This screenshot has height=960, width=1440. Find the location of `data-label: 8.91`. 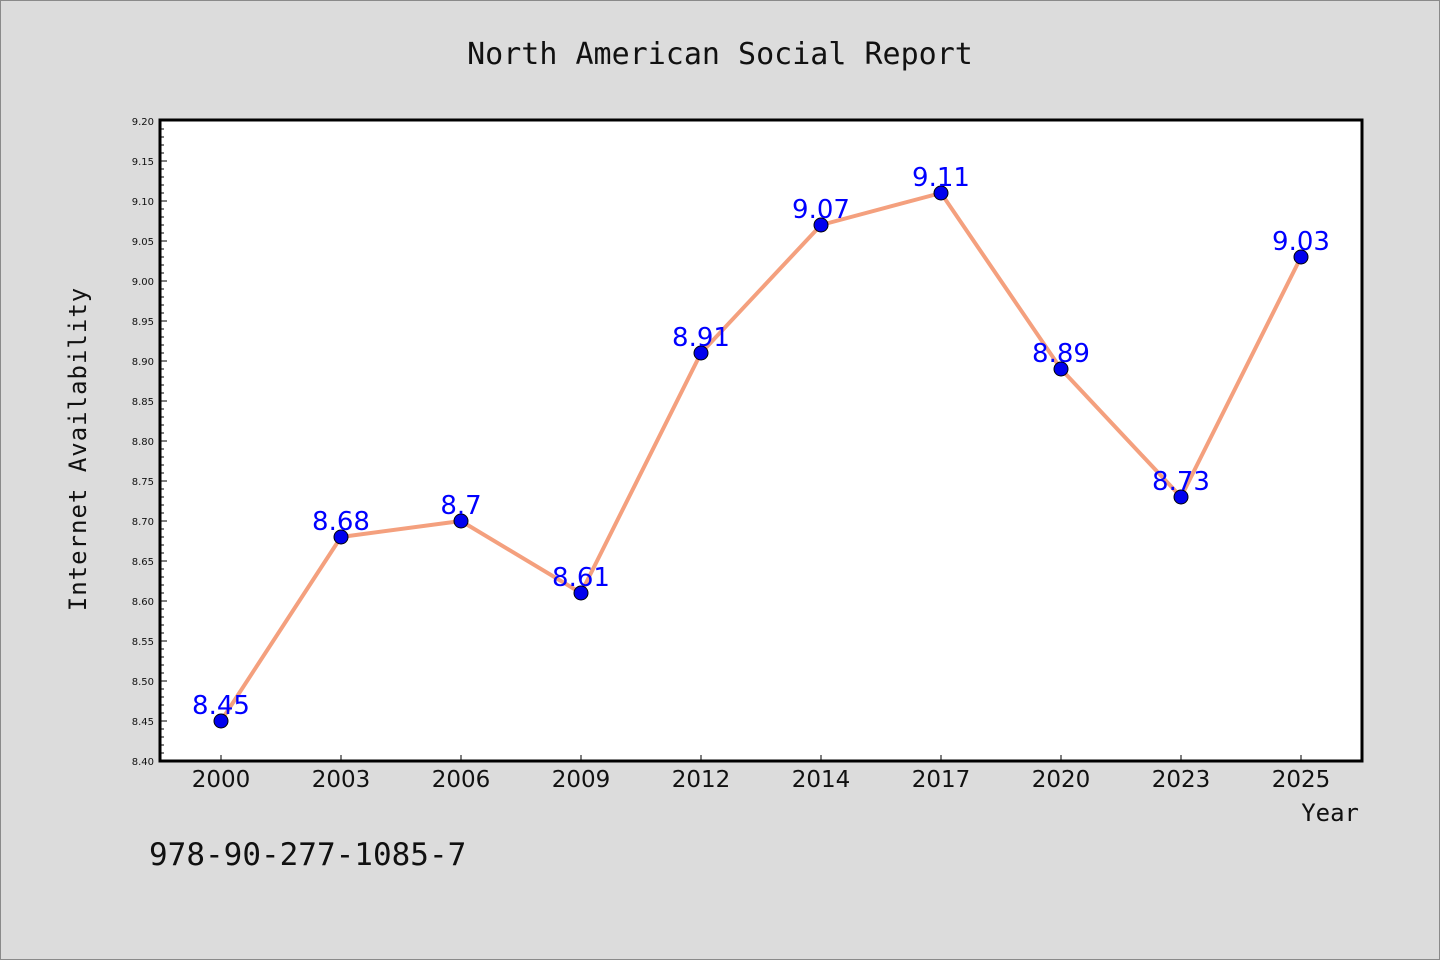

data-label: 8.91 is located at coordinates (701, 338).